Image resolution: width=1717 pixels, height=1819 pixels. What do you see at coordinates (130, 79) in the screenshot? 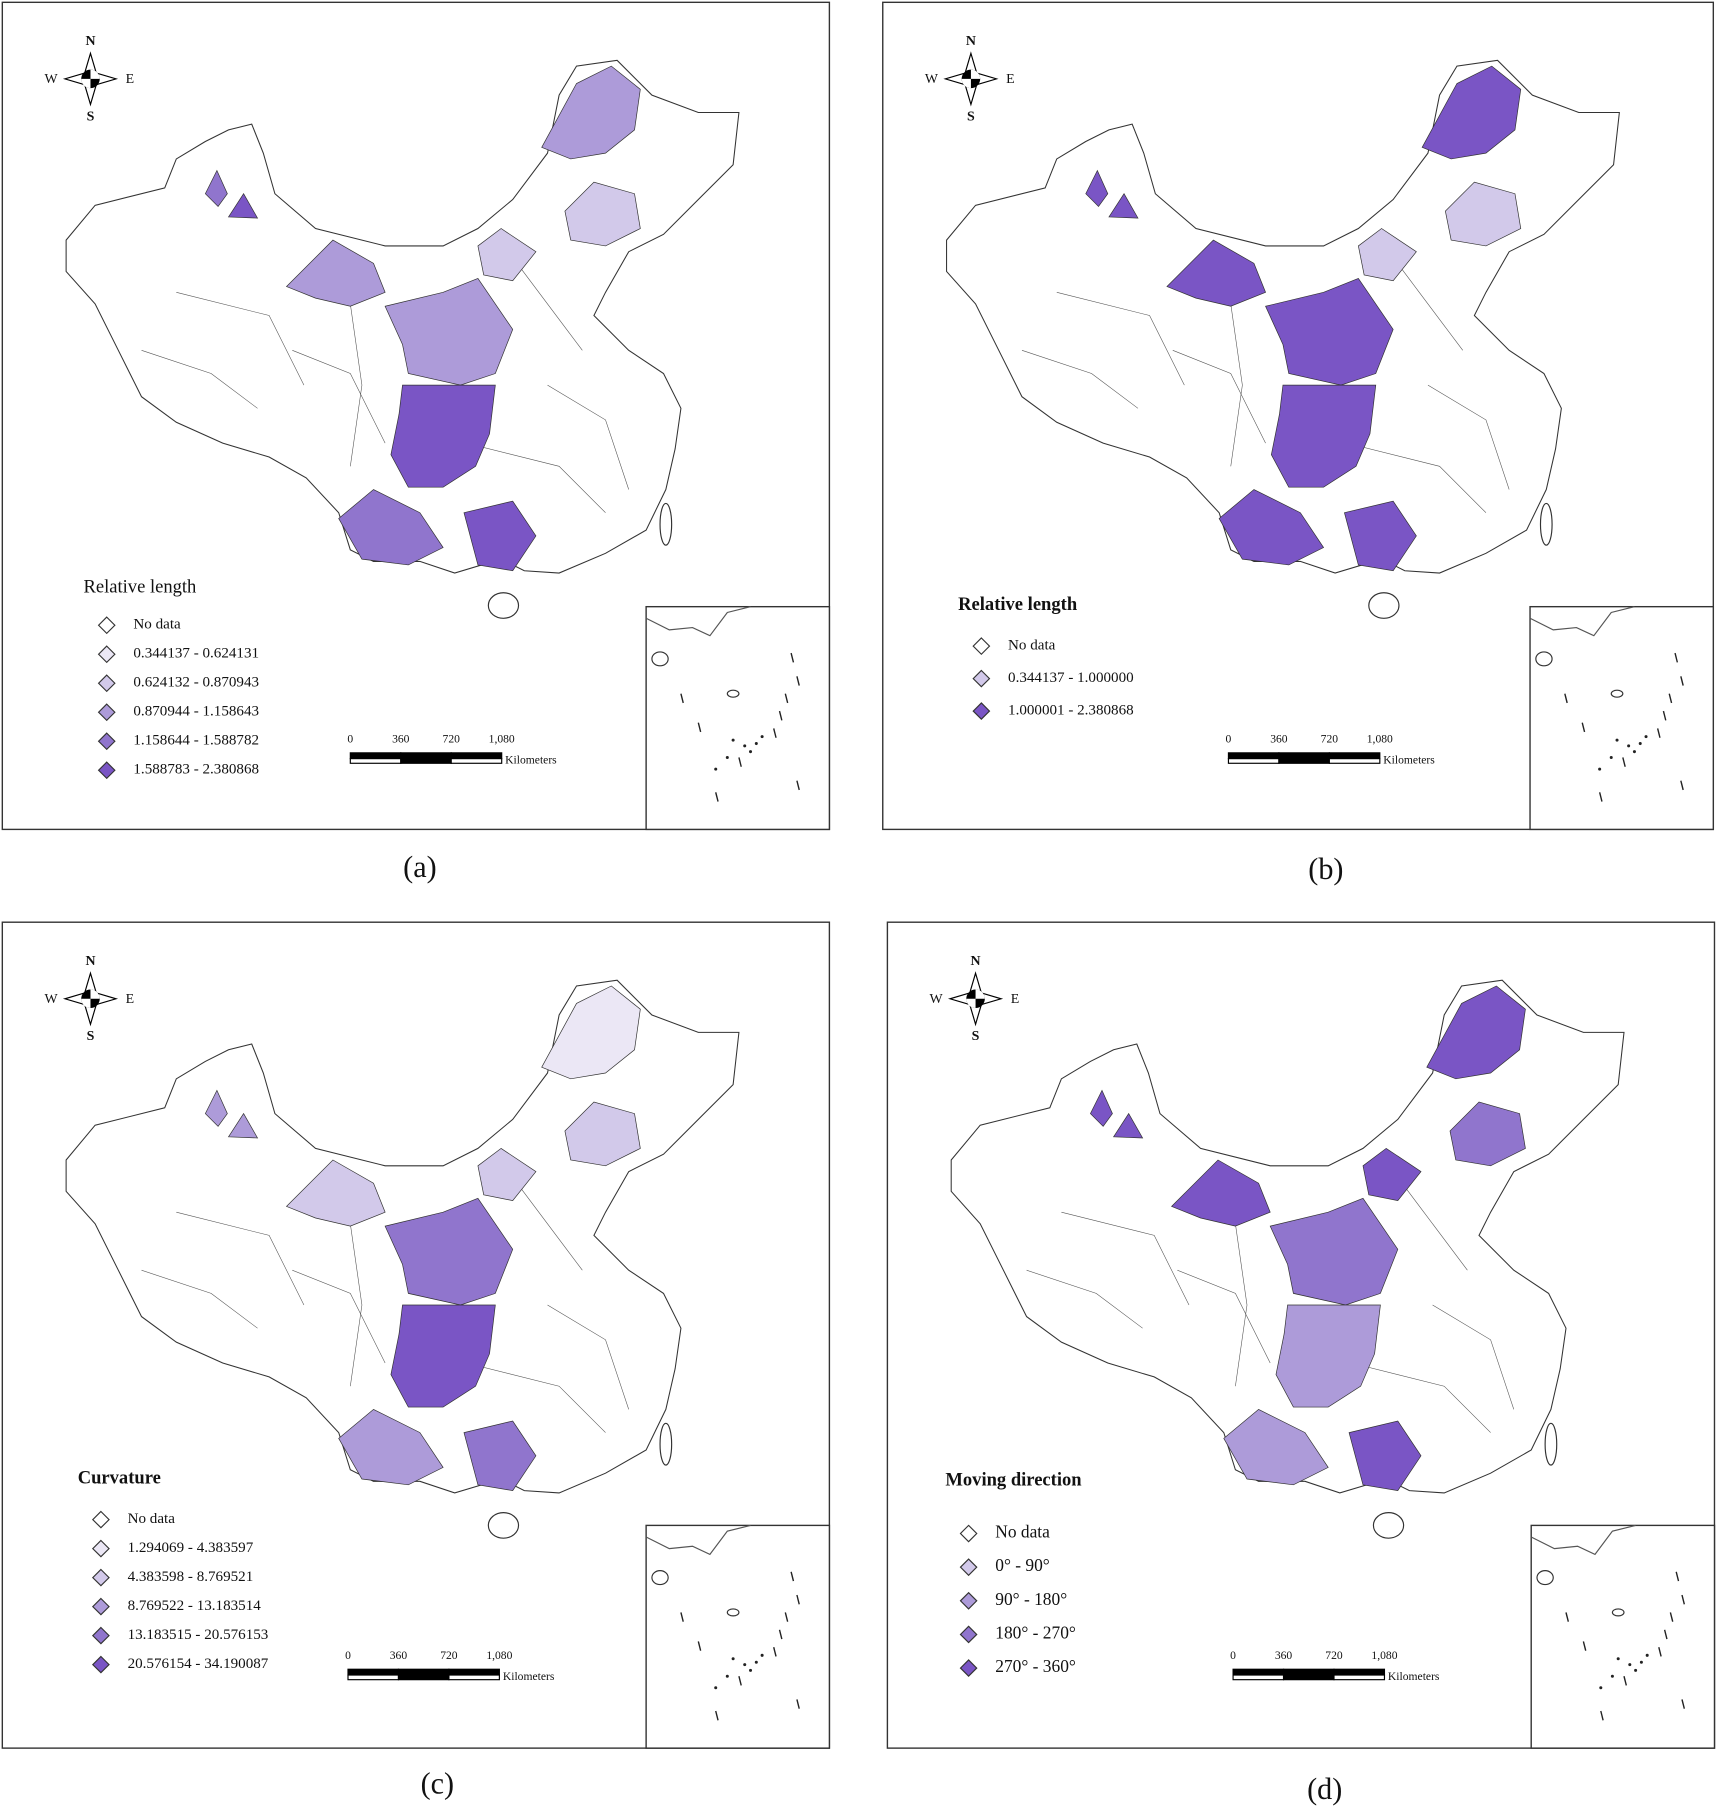
I see `compass-e: E` at bounding box center [130, 79].